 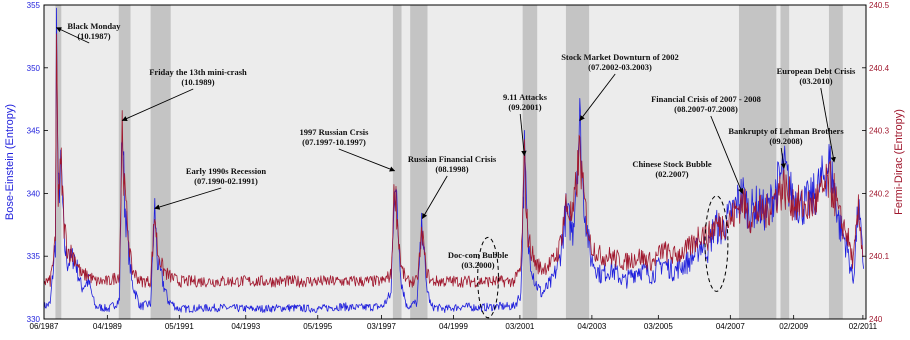 I want to click on annotation-date: (07.1990-02.1991), so click(x=226, y=181).